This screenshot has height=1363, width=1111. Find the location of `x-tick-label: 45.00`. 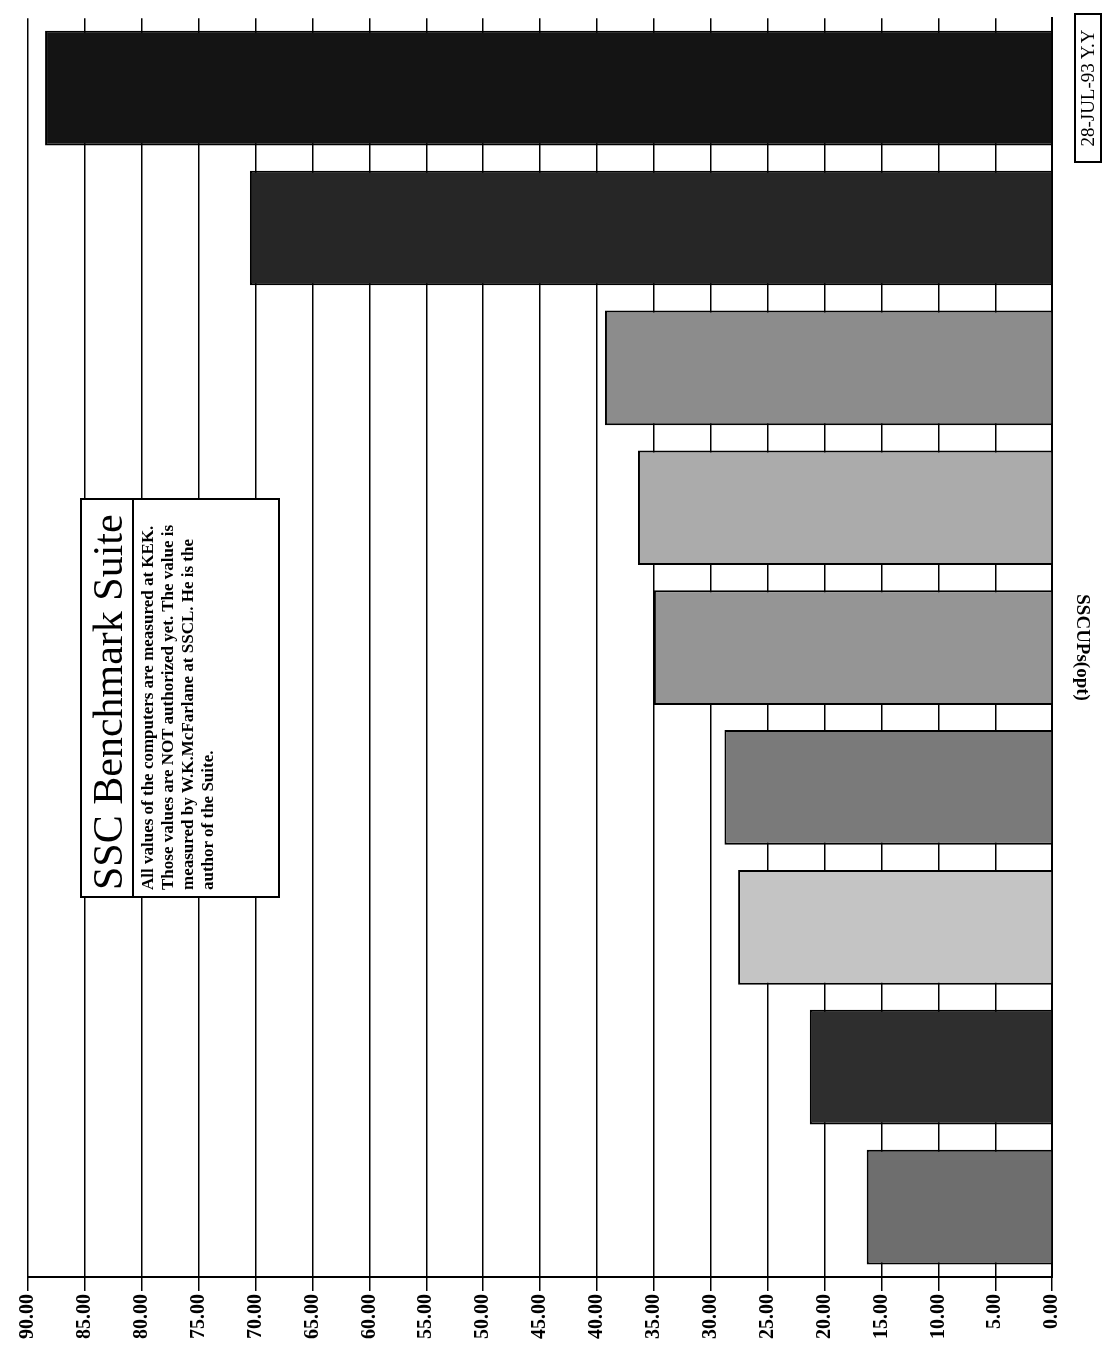

x-tick-label: 45.00 is located at coordinates (538, 1316).